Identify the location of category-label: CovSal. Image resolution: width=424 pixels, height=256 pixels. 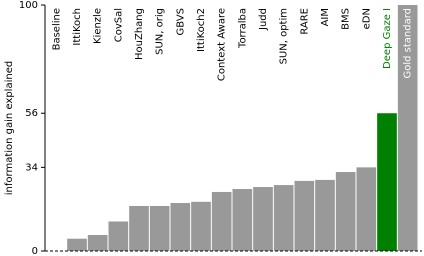
(118, 25).